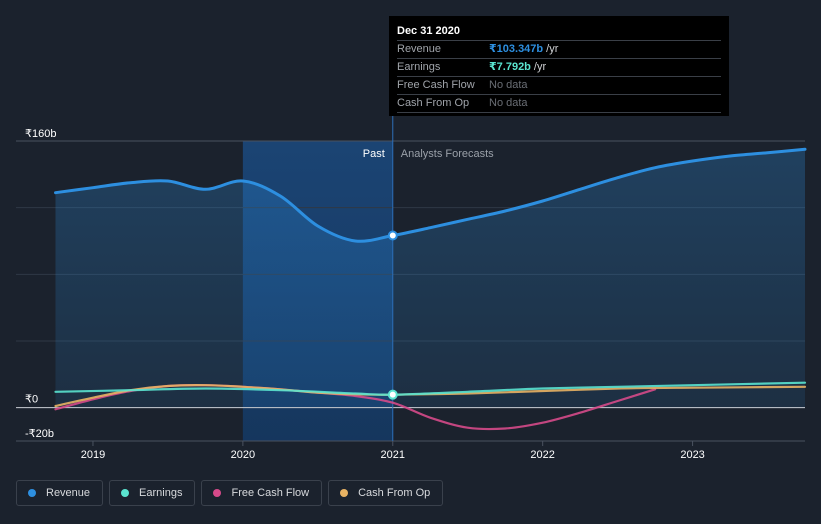 This screenshot has width=821, height=524. What do you see at coordinates (68, 493) in the screenshot?
I see `legend-label: Revenue` at bounding box center [68, 493].